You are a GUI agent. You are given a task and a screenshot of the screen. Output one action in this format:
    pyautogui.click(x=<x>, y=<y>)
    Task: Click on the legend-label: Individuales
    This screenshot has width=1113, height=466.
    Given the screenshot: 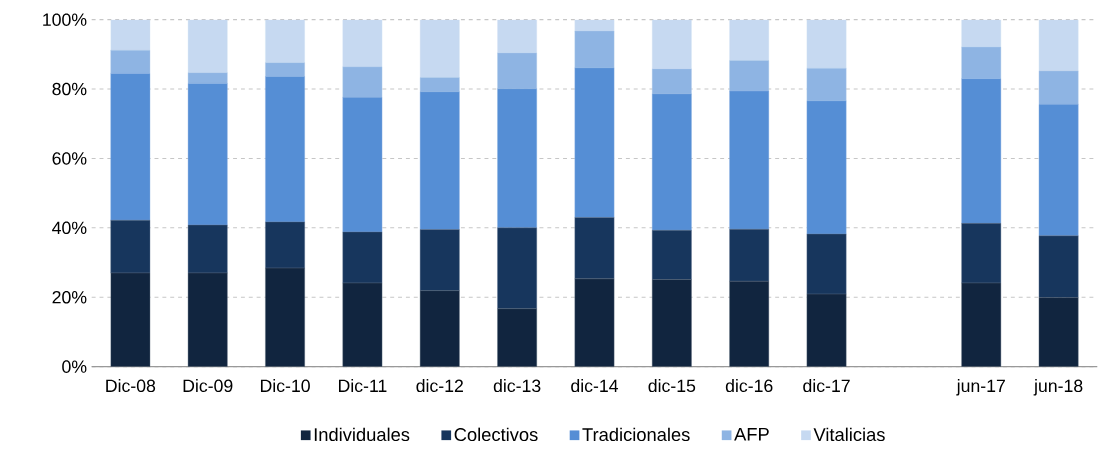 What is the action you would take?
    pyautogui.click(x=362, y=434)
    